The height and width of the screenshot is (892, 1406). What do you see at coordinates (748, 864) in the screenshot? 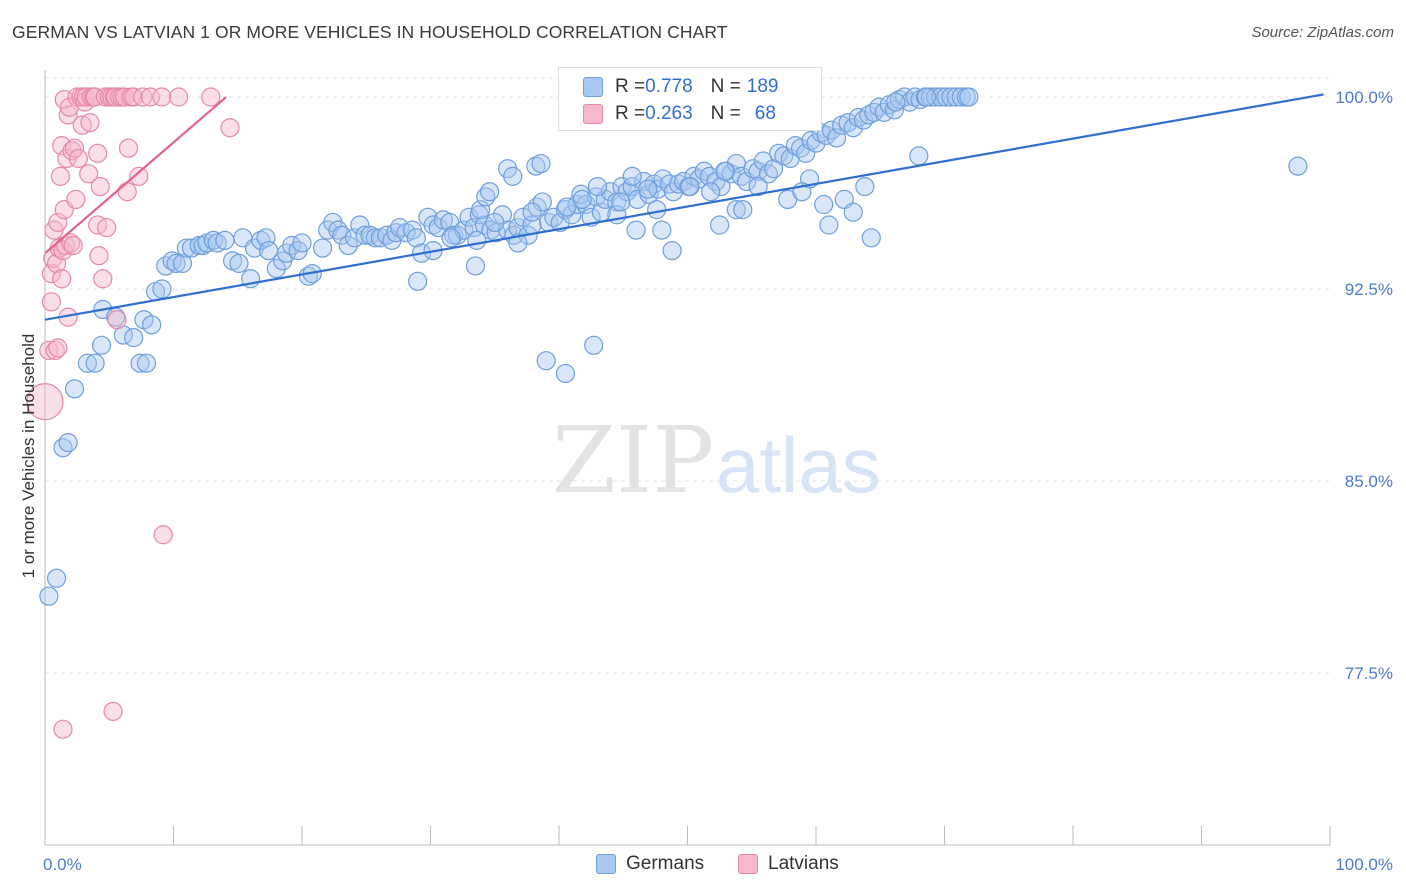
I see `series-legend-swatch-latvians` at bounding box center [748, 864].